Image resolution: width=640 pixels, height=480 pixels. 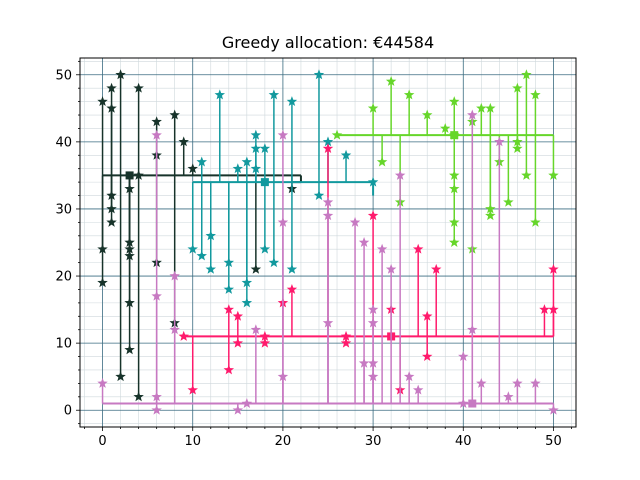 I want to click on x-tick-label: 0, so click(x=102, y=441).